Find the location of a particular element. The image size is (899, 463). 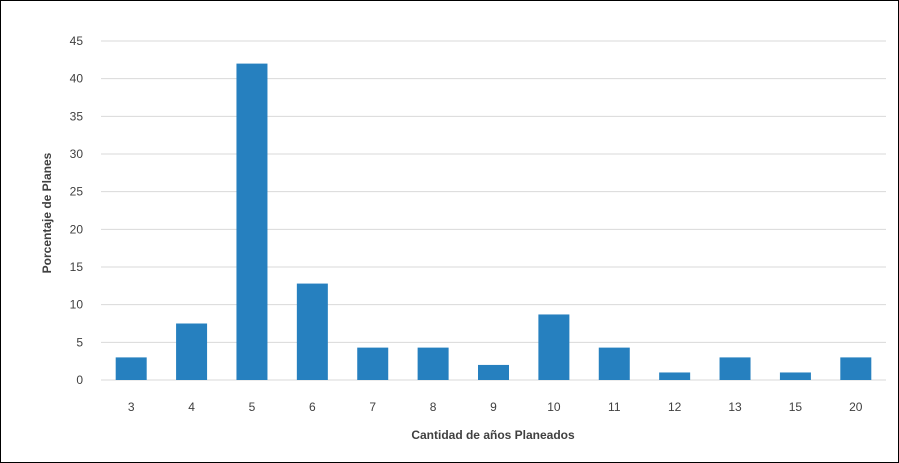

y-tick-label: 0 is located at coordinates (79, 380).